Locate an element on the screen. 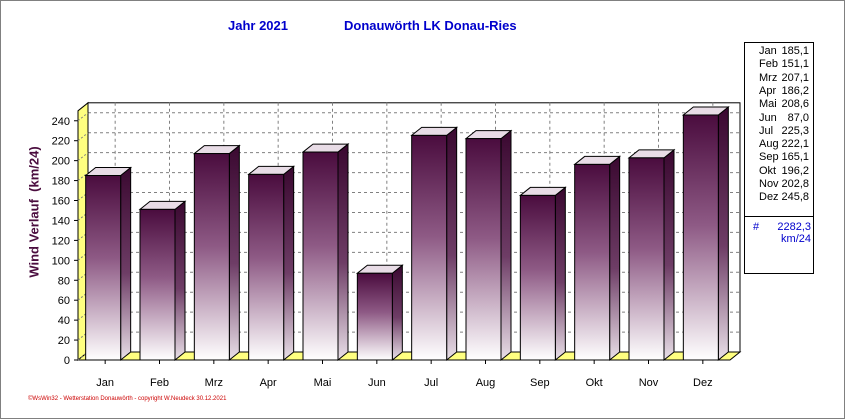 Image resolution: width=845 pixels, height=419 pixels. legend-month: Mrz is located at coordinates (768, 77).